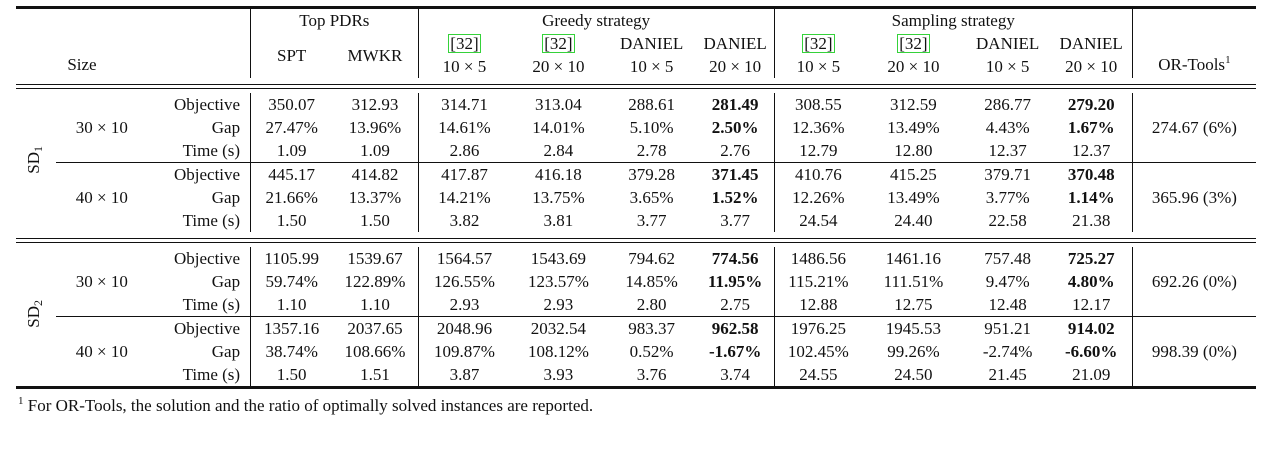  What do you see at coordinates (735, 328) in the screenshot?
I see `value-cell: 962.58` at bounding box center [735, 328].